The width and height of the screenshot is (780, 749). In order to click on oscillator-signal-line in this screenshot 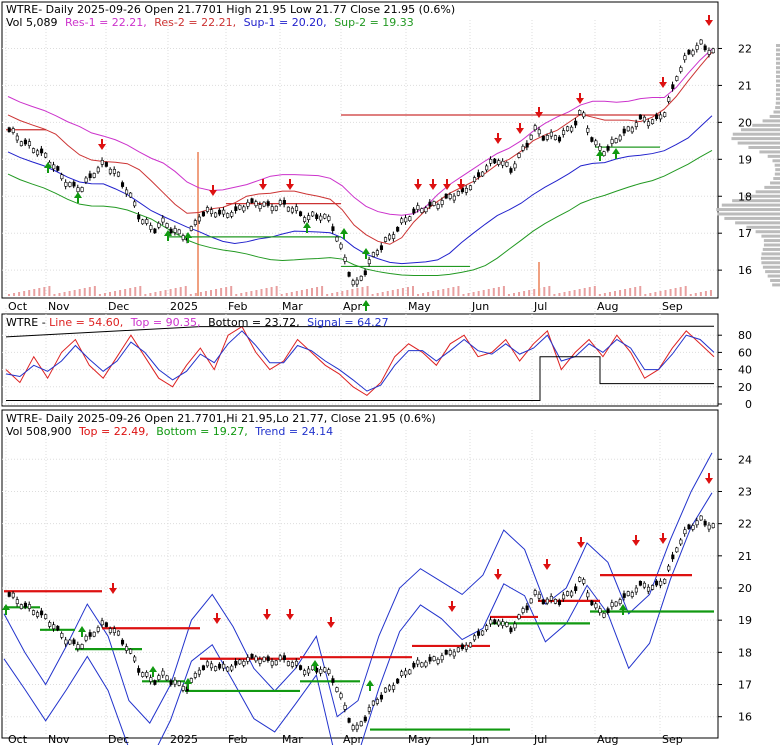, I will do `click(360, 361)`.